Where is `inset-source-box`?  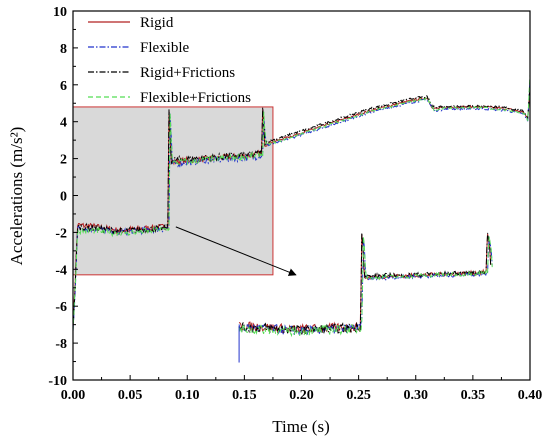
inset-source-box is located at coordinates (173, 191).